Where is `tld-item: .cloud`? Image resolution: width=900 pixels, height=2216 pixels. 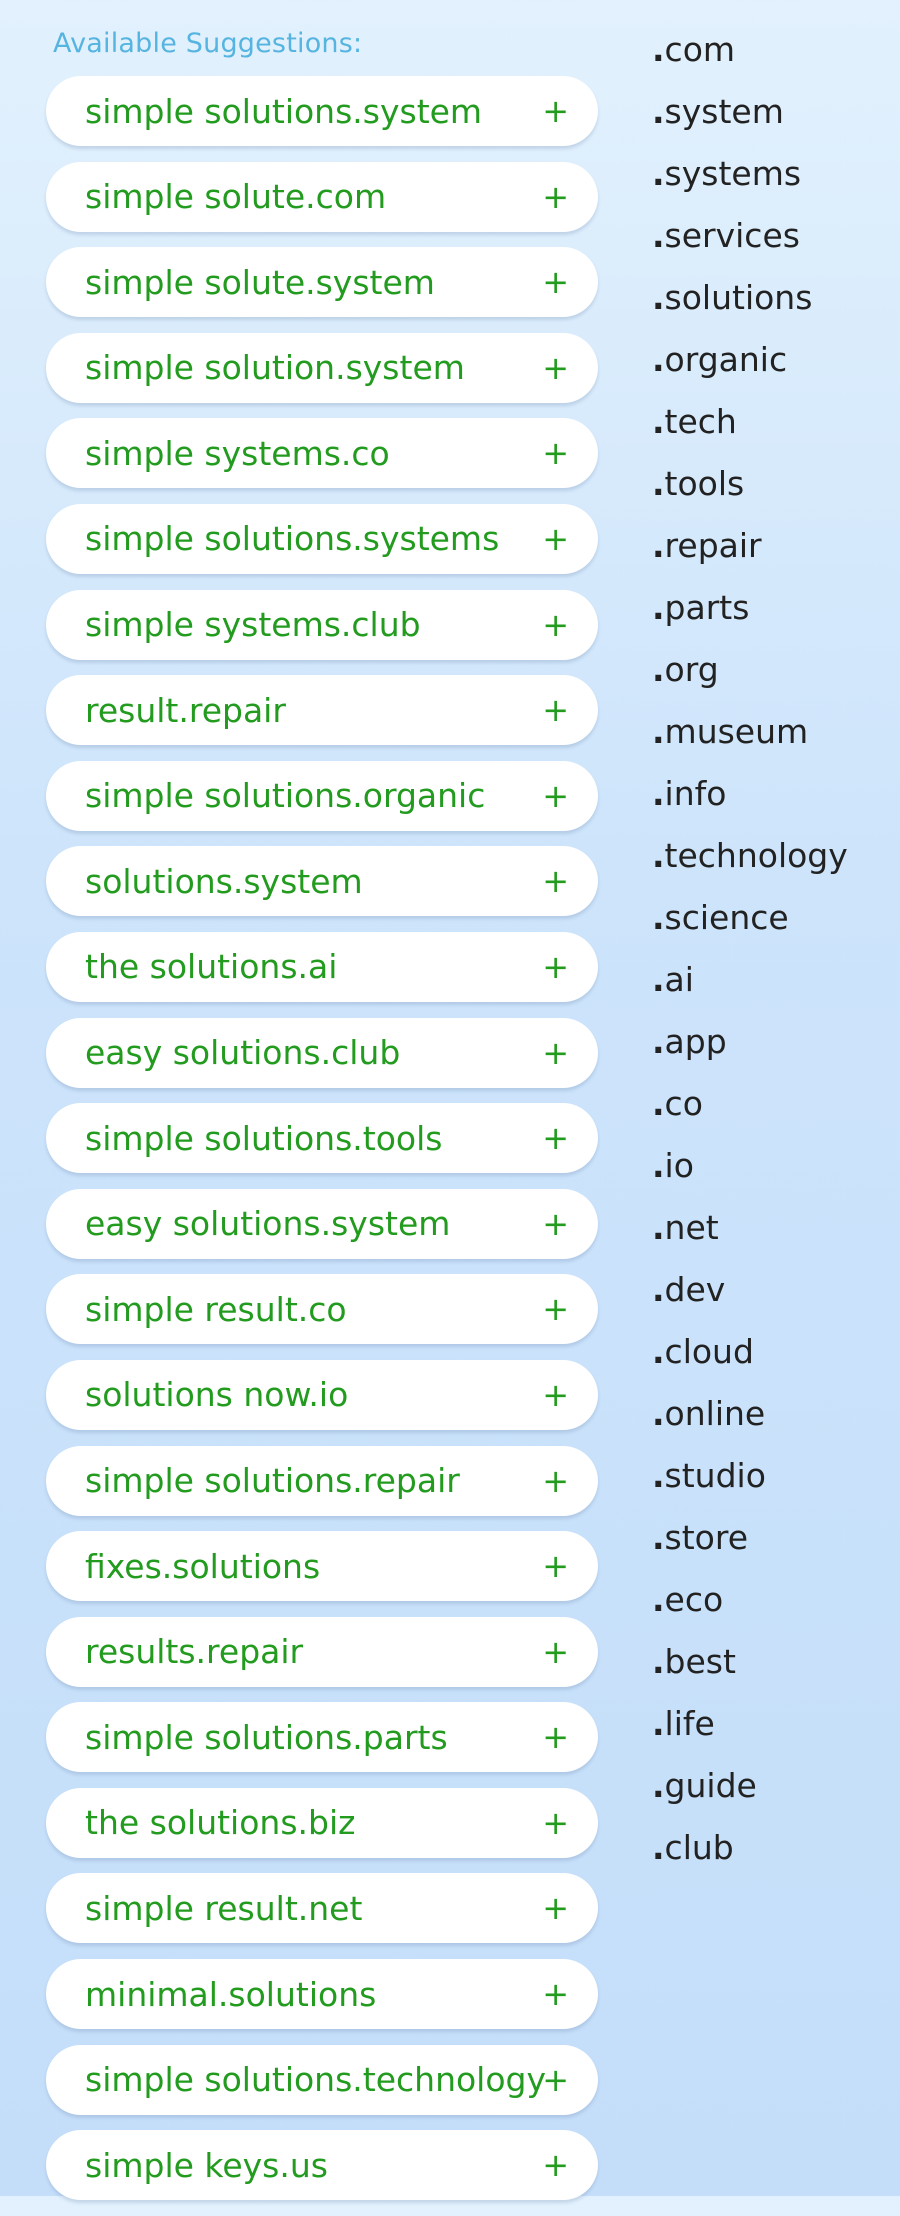 tld-item: .cloud is located at coordinates (772, 1357).